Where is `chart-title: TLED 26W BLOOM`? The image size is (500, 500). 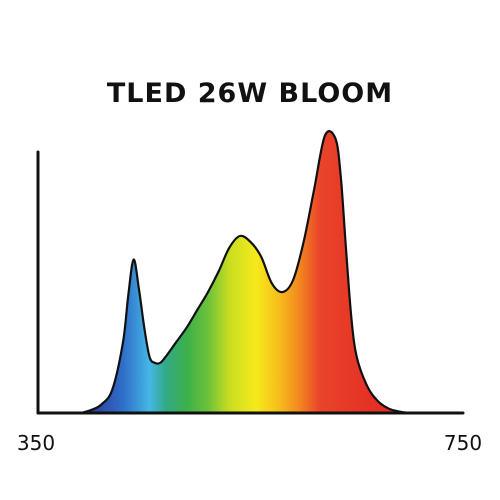 chart-title: TLED 26W BLOOM is located at coordinates (250, 93).